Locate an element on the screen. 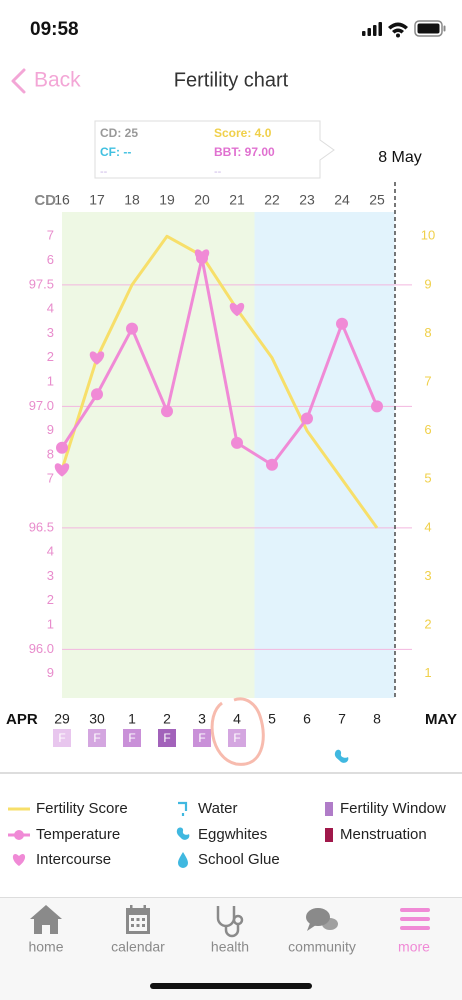 This screenshot has width=462, height=1000. status-icons is located at coordinates (404, 29).